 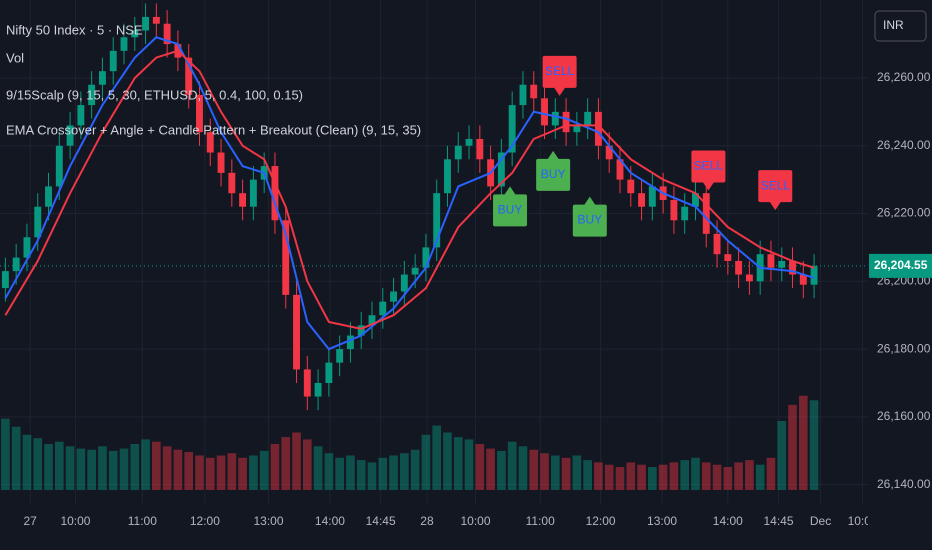 What do you see at coordinates (904, 77) in the screenshot?
I see `y-tick-label: 26,260.00` at bounding box center [904, 77].